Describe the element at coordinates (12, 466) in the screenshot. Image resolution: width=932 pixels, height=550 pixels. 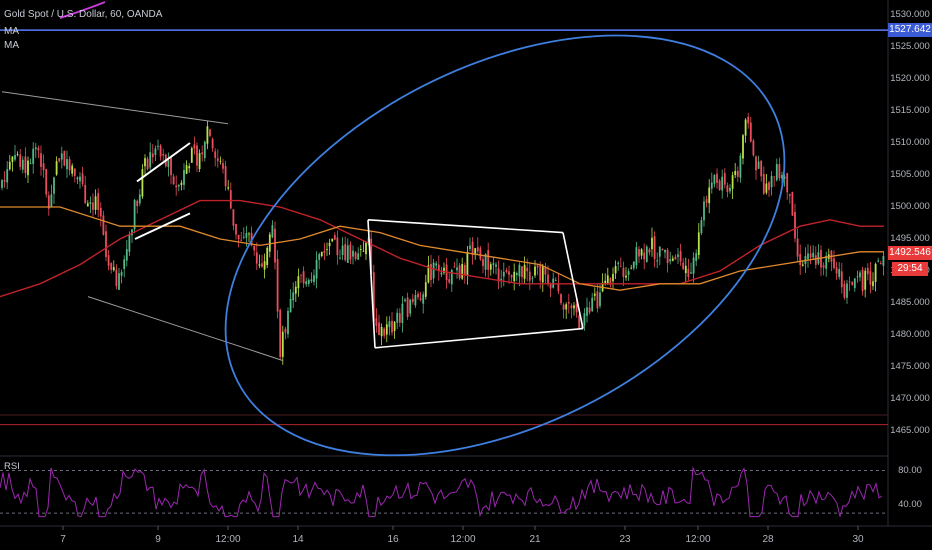
I see `rsi-label: RSI` at that location.